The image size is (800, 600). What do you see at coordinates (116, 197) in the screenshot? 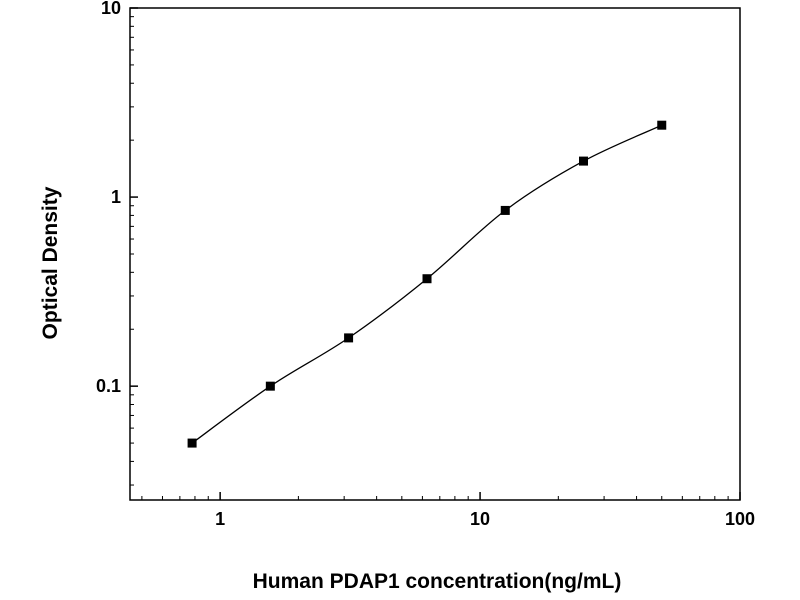
I see `y-tick-label: 1` at bounding box center [116, 197].